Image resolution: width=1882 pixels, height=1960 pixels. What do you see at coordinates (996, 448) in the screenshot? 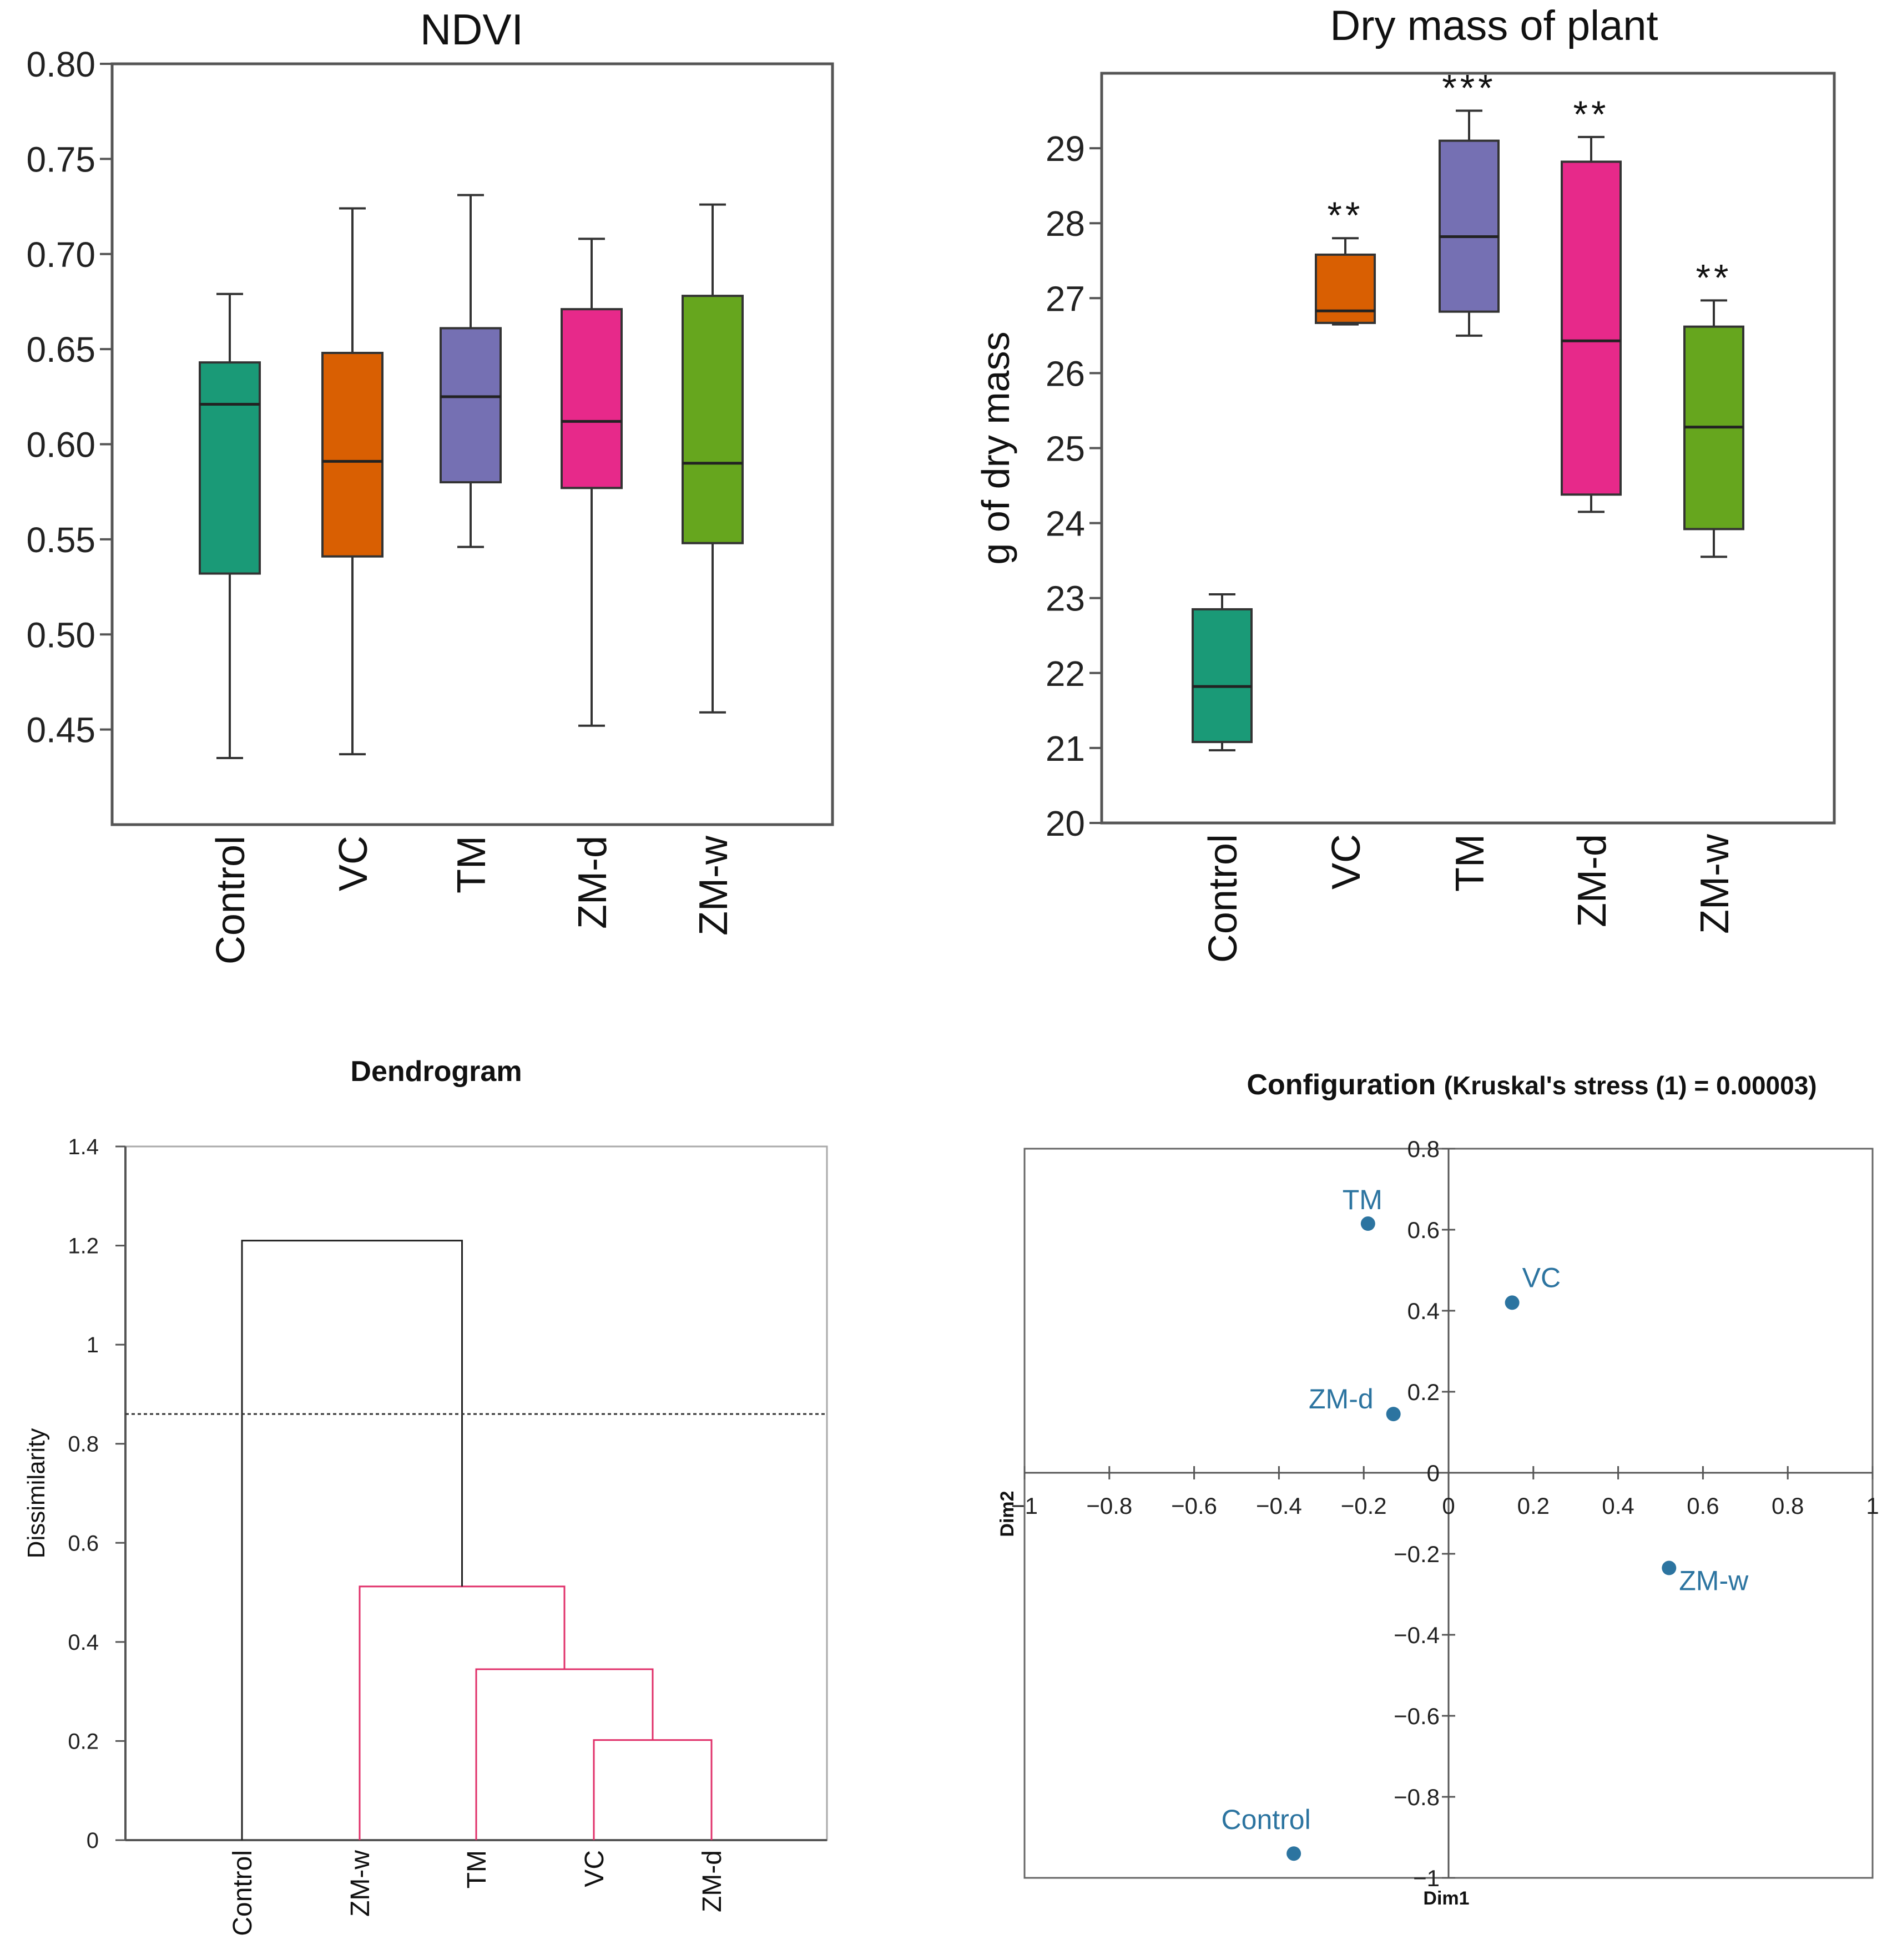
I see `y-axis-label: g of dry mass` at bounding box center [996, 448].